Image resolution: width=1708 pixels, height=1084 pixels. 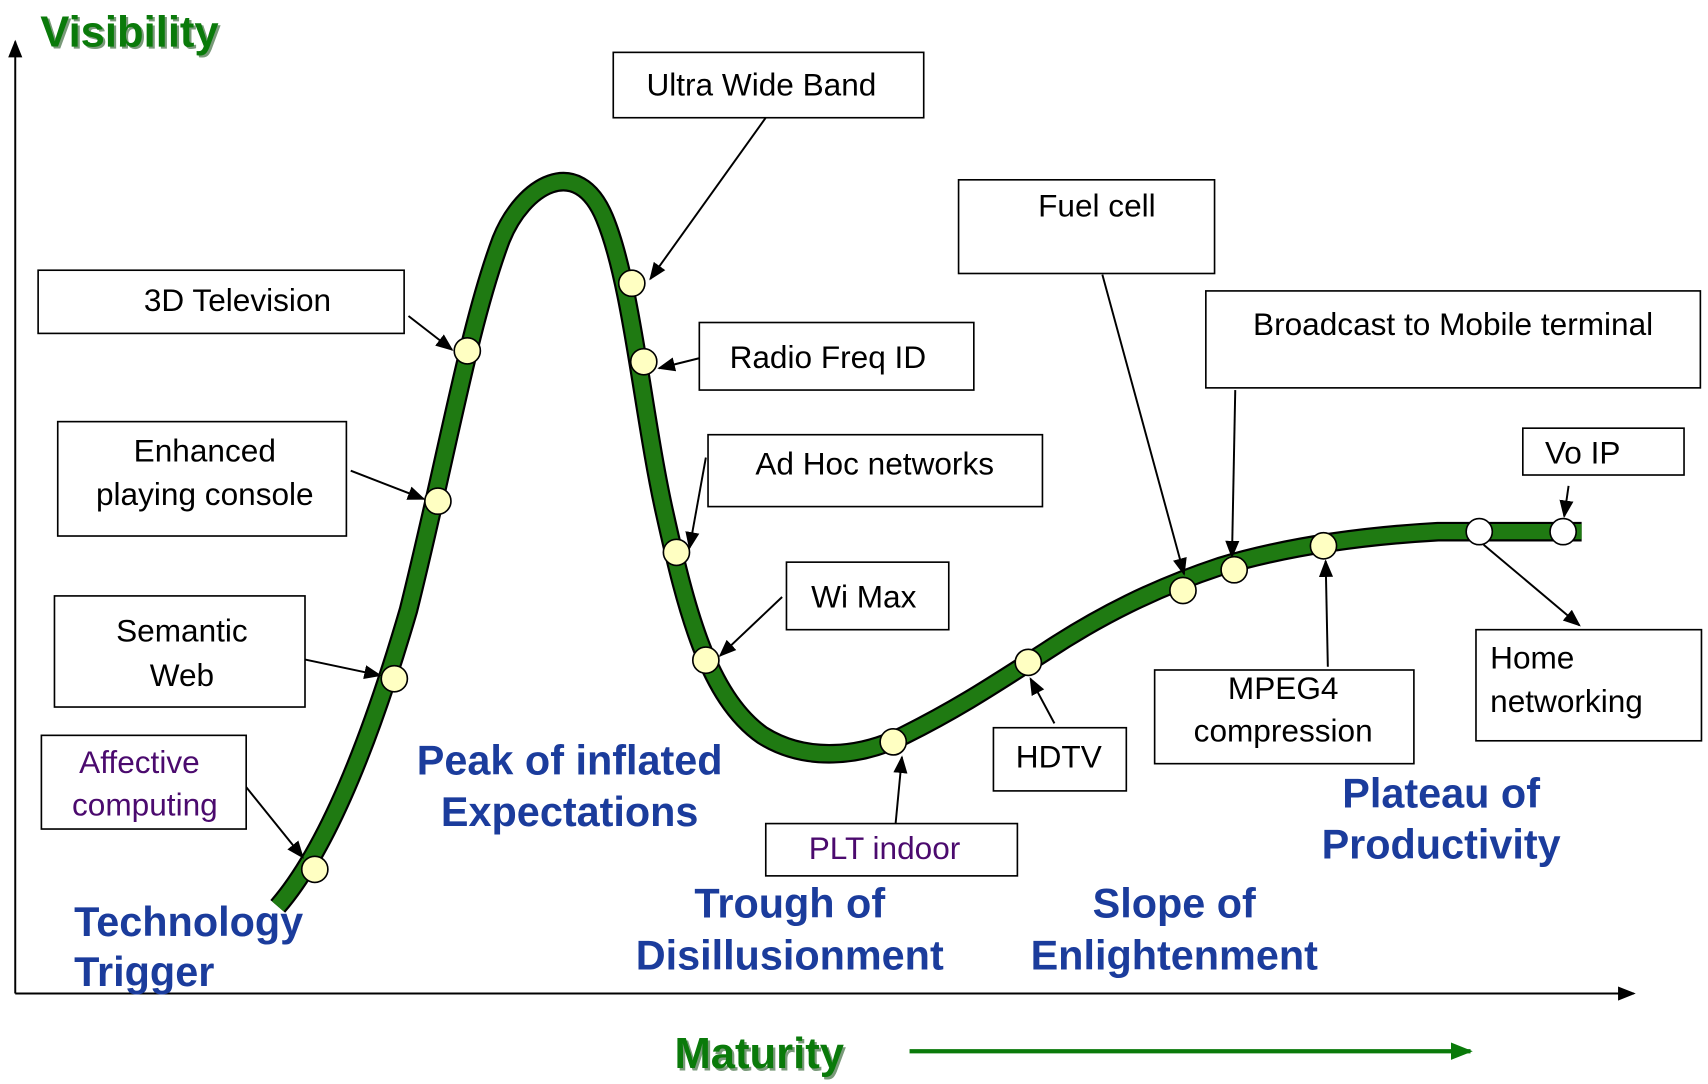 I want to click on y-axis-title-shadow: Visibility, so click(x=131, y=35).